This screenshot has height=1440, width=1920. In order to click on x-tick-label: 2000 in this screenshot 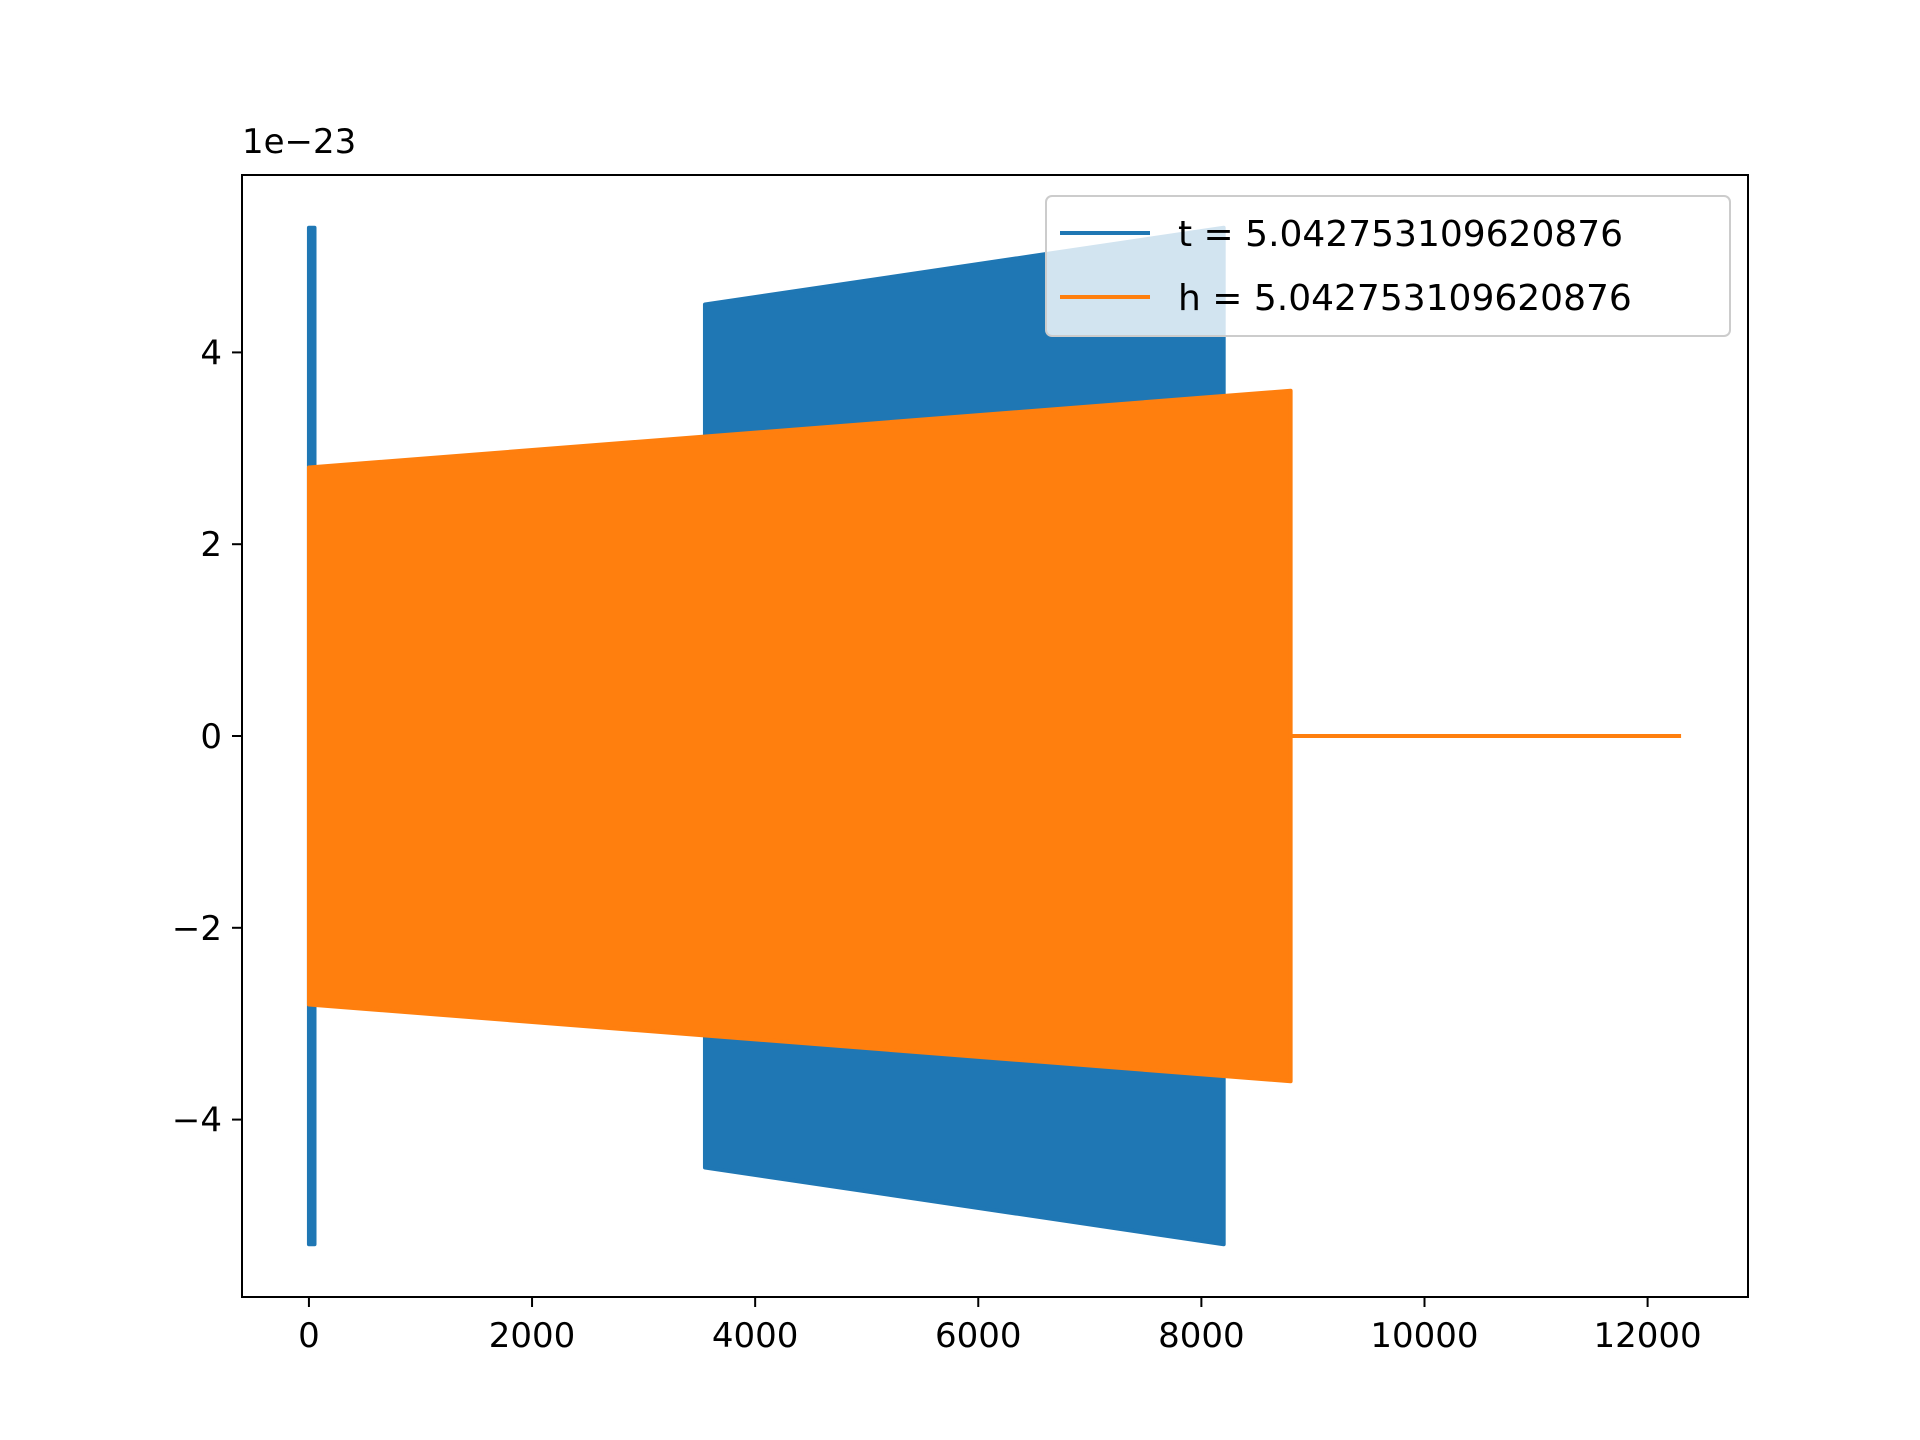, I will do `click(532, 1336)`.